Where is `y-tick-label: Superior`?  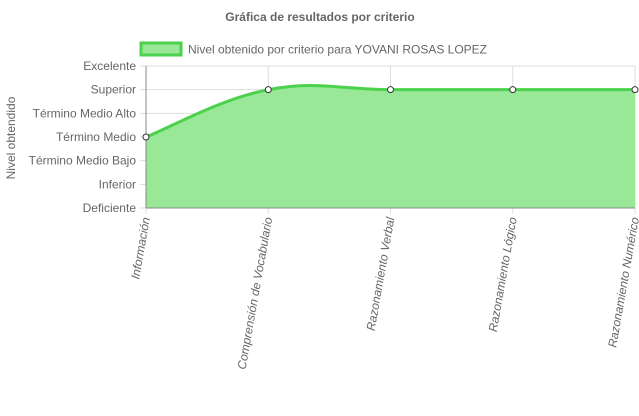
y-tick-label: Superior is located at coordinates (113, 90).